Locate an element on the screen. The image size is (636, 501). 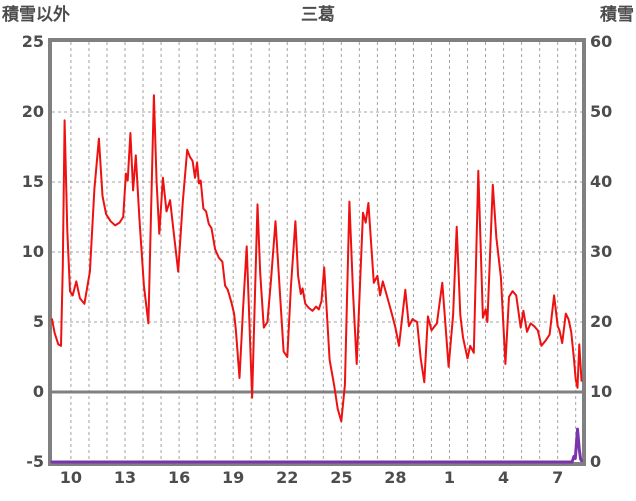
right-axis-tick-label: 50 is located at coordinates (601, 111).